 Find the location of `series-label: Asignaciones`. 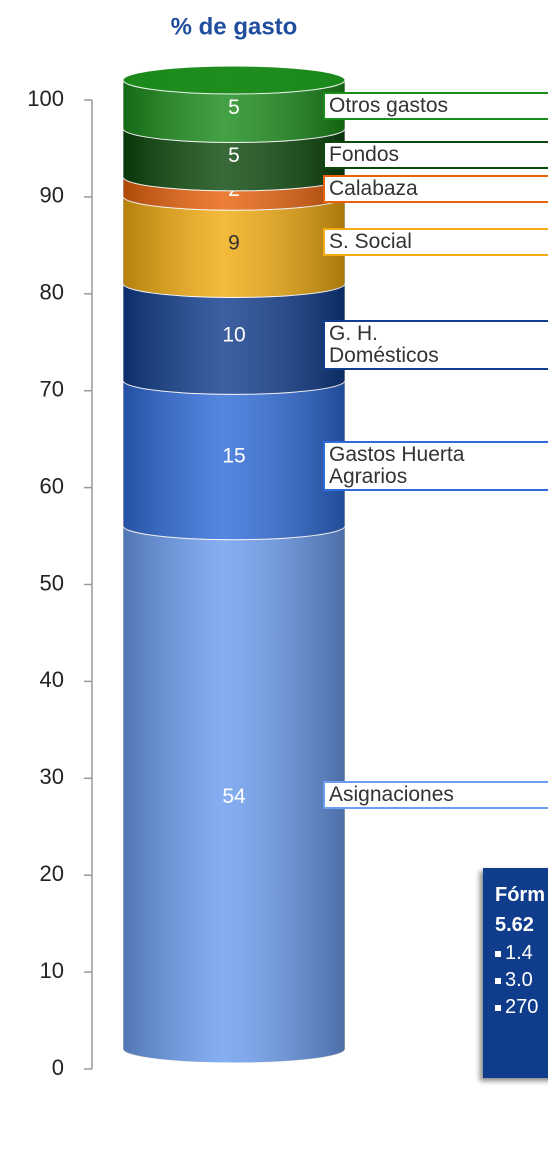

series-label: Asignaciones is located at coordinates (435, 795).